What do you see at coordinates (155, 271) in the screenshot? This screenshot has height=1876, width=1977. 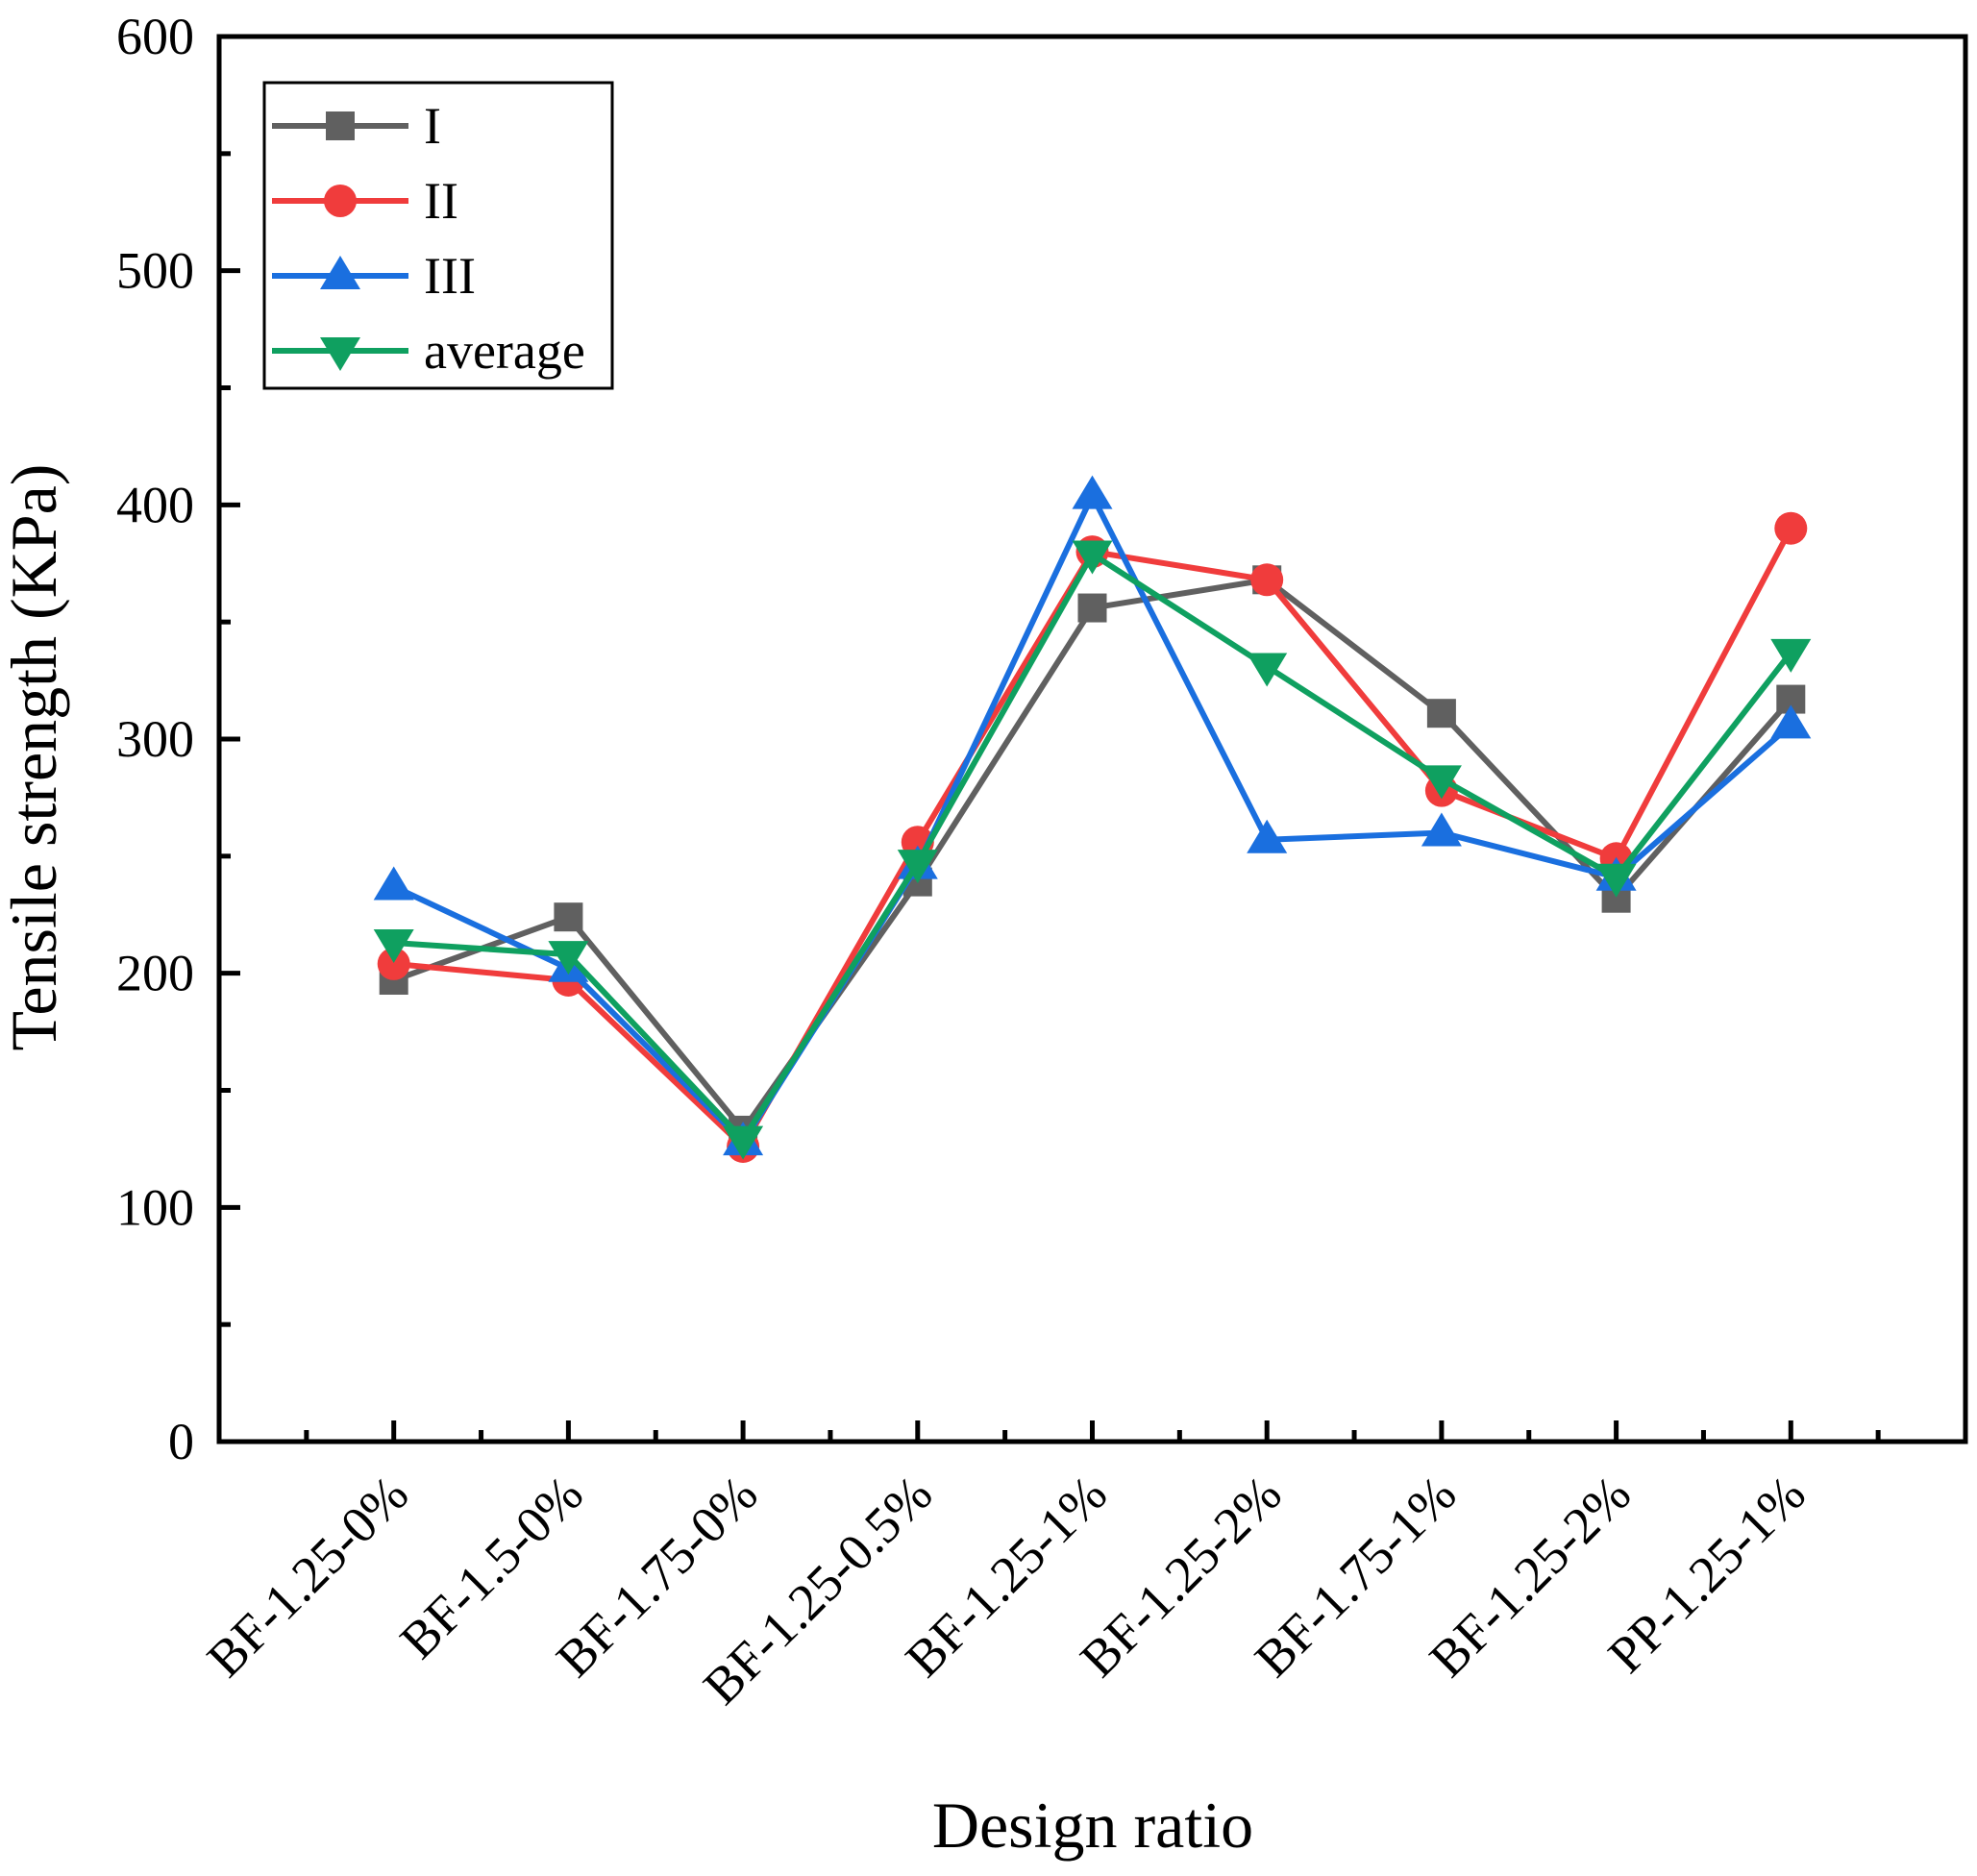 I see `y-tick-label: 500` at bounding box center [155, 271].